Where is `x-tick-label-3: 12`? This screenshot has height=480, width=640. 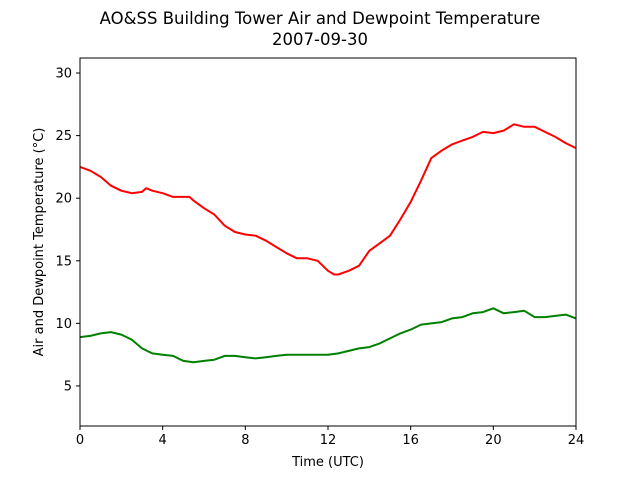
x-tick-label-3: 12 is located at coordinates (328, 440).